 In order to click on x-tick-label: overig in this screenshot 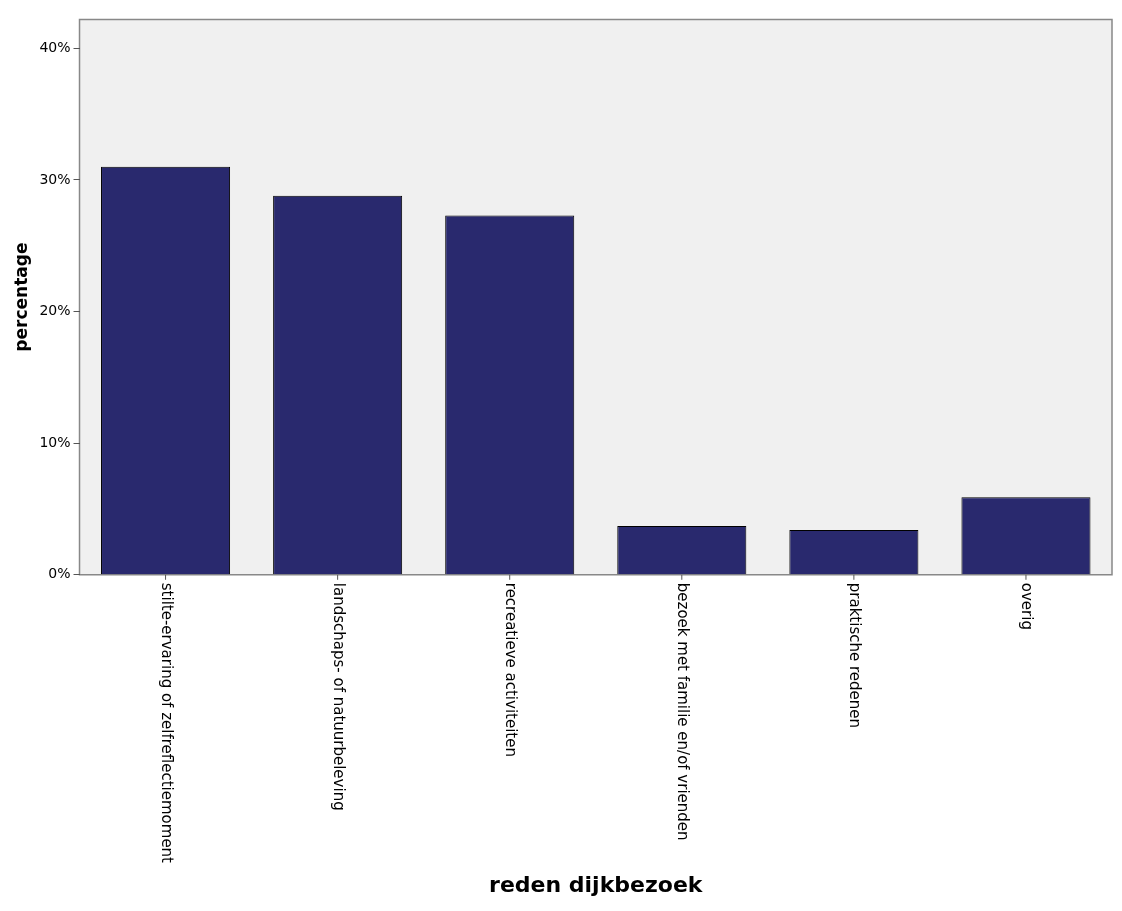, I will do `click(1027, 606)`.